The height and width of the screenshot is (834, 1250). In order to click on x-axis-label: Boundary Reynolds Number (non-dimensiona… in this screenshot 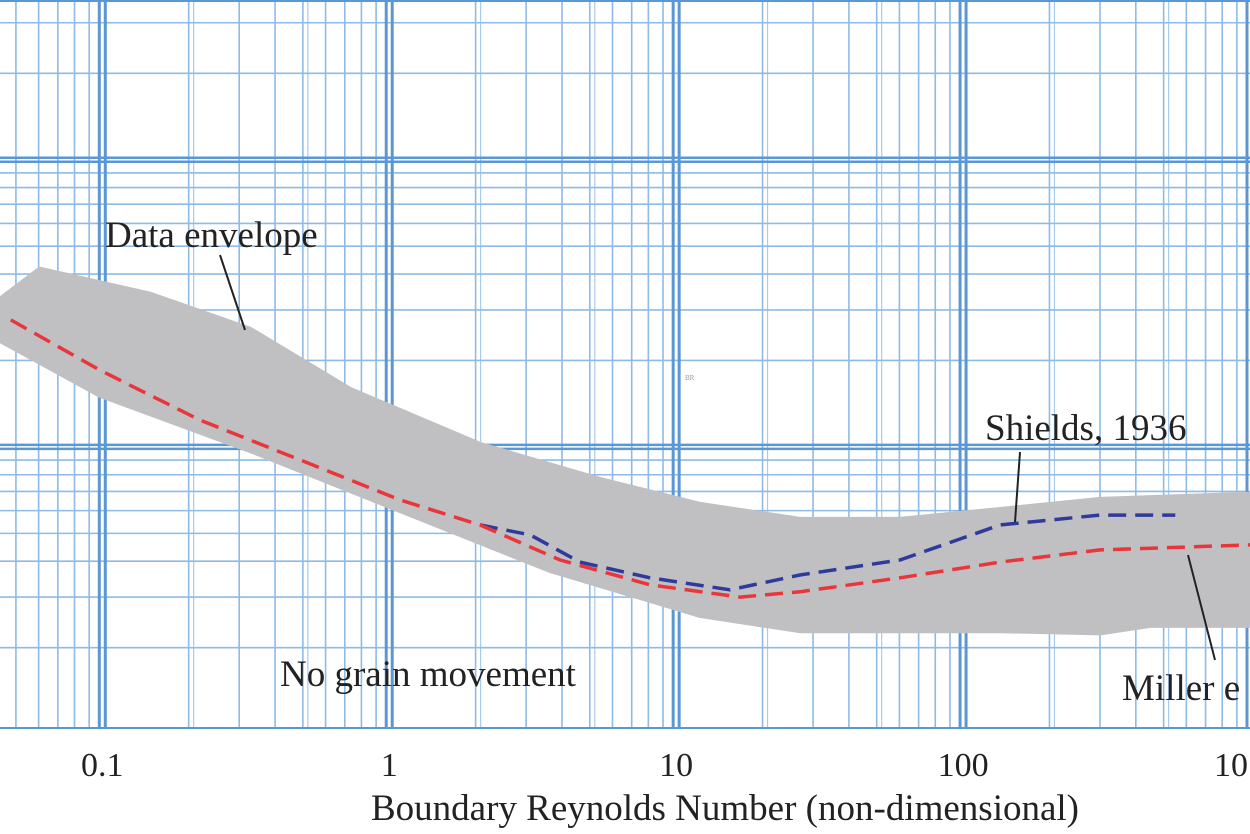, I will do `click(725, 808)`.